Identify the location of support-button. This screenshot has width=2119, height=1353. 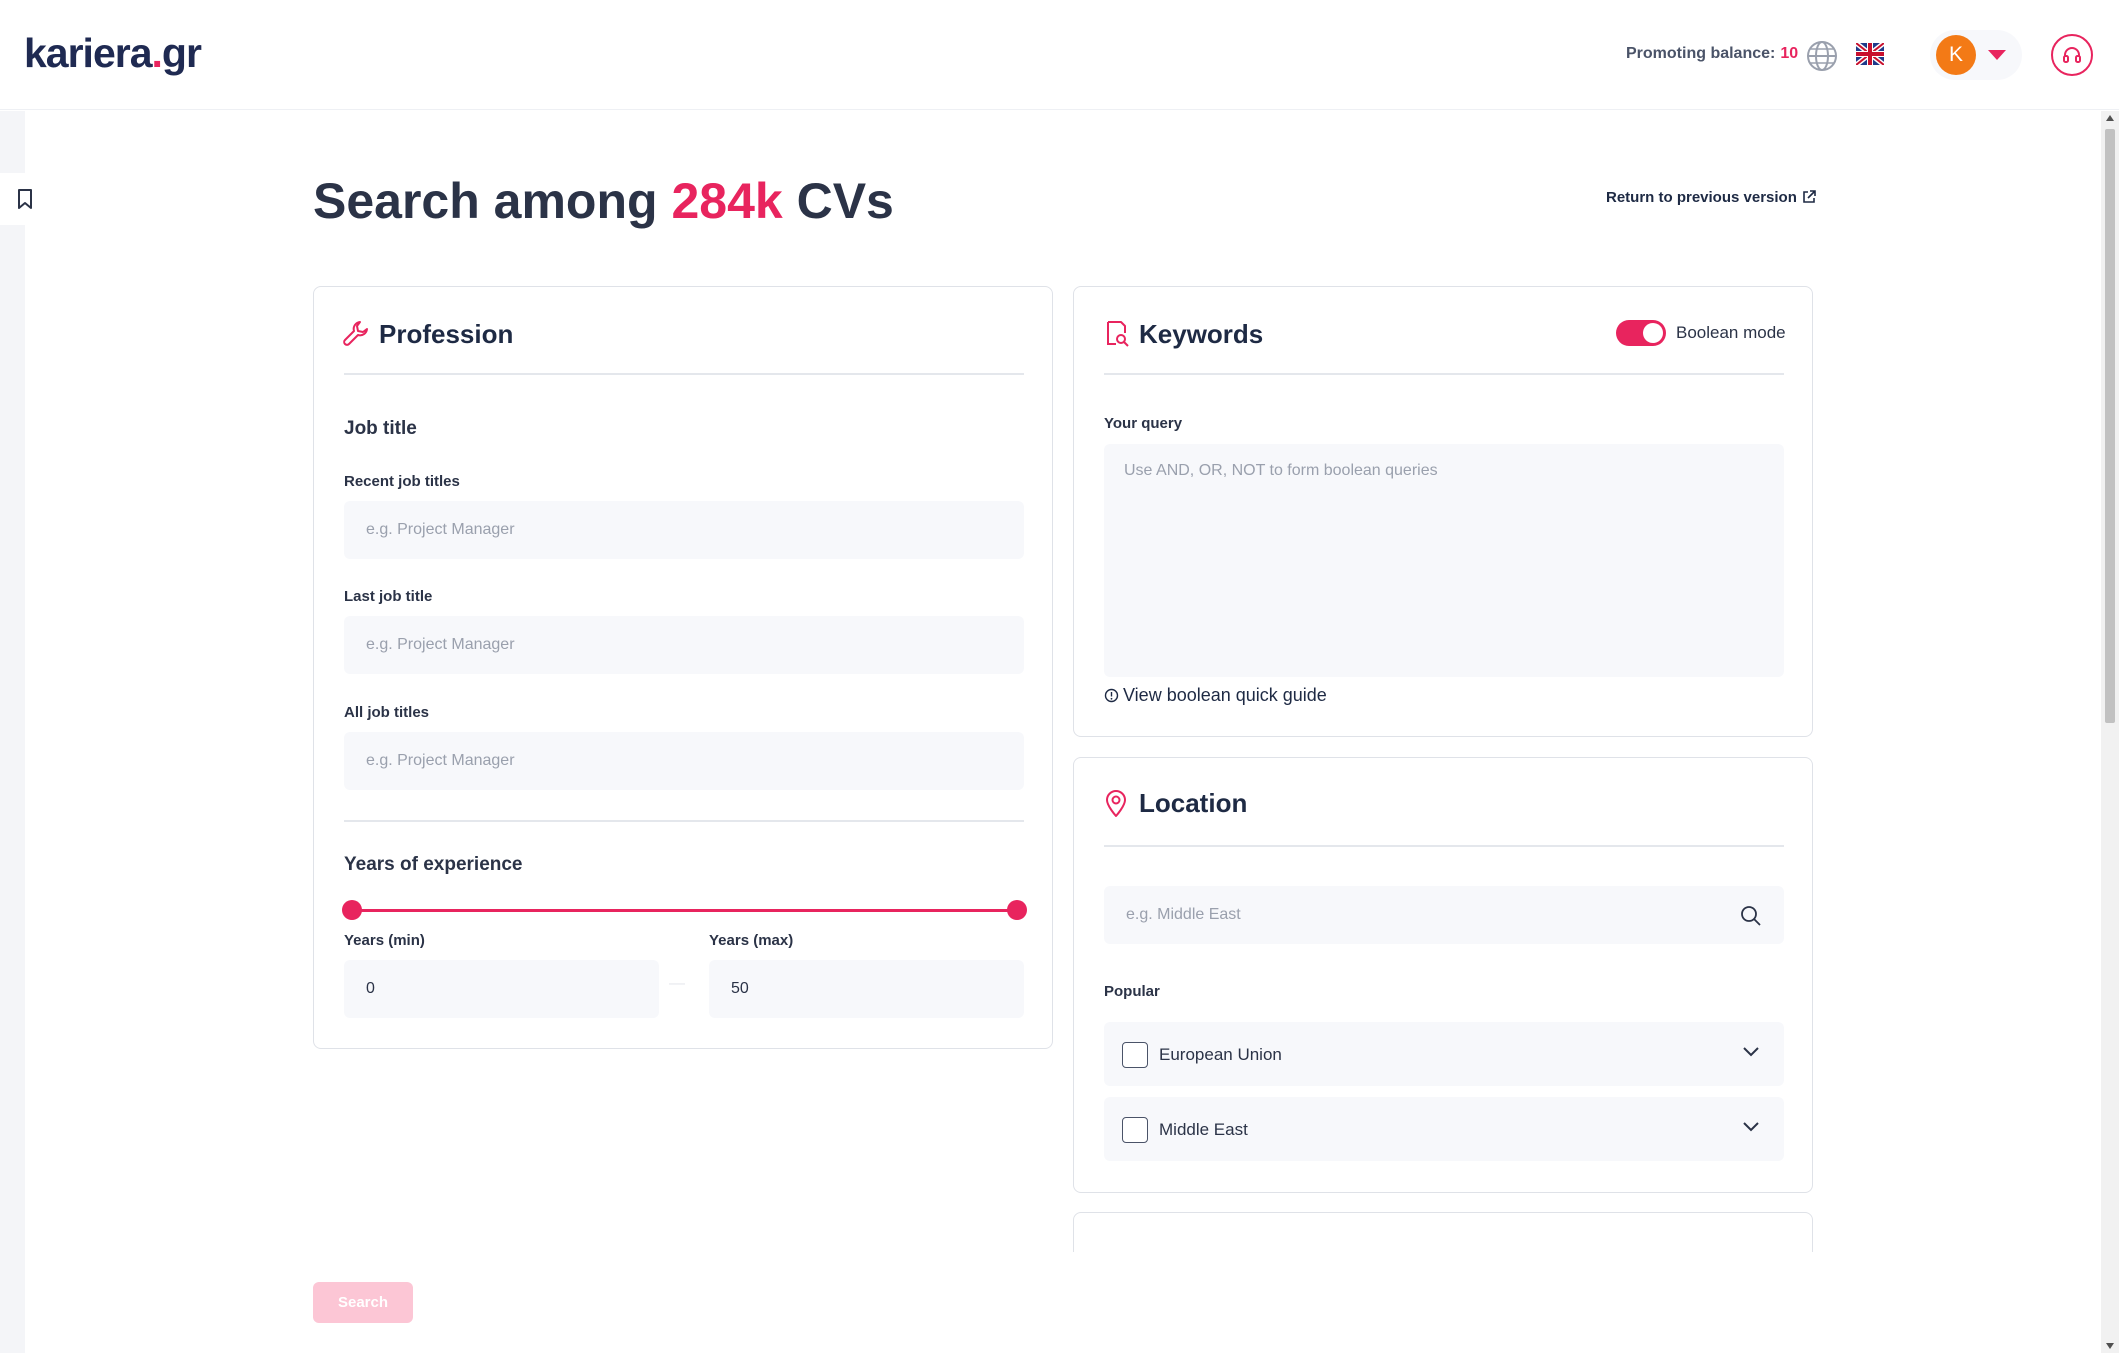
(2072, 55).